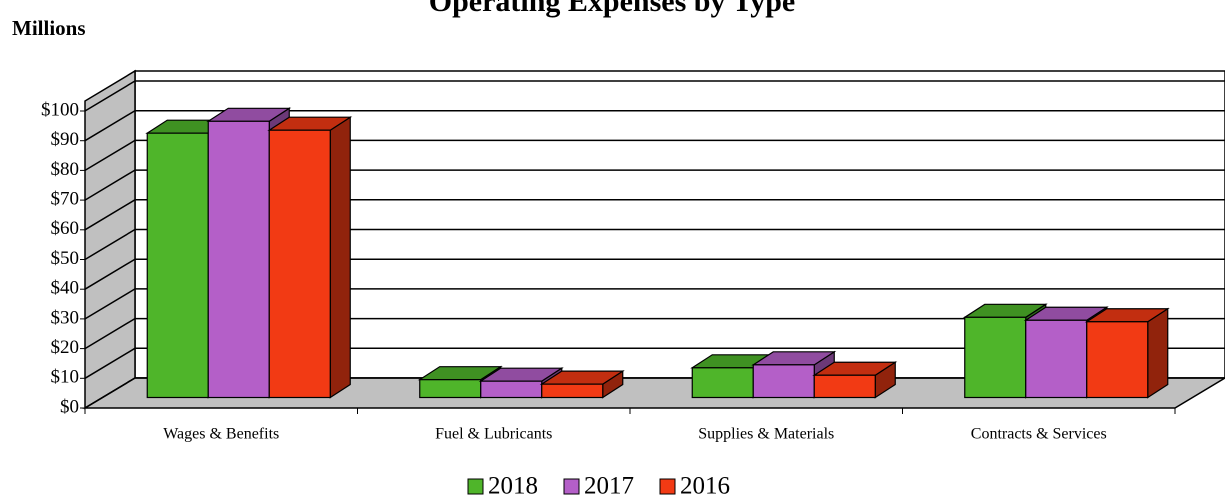 The image size is (1225, 500). Describe the element at coordinates (221, 434) in the screenshot. I see `x-tick-label: Wages & Benefits` at that location.